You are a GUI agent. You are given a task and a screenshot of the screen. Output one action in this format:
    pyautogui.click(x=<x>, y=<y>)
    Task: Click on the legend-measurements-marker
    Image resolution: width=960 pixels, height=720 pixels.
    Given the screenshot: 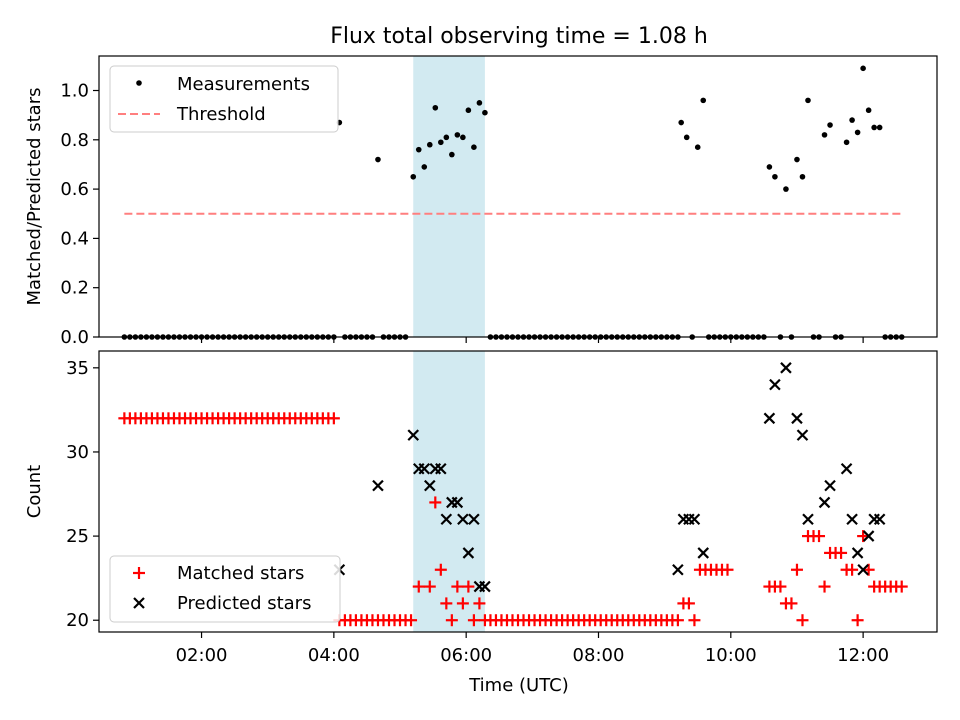 What is the action you would take?
    pyautogui.click(x=139, y=83)
    